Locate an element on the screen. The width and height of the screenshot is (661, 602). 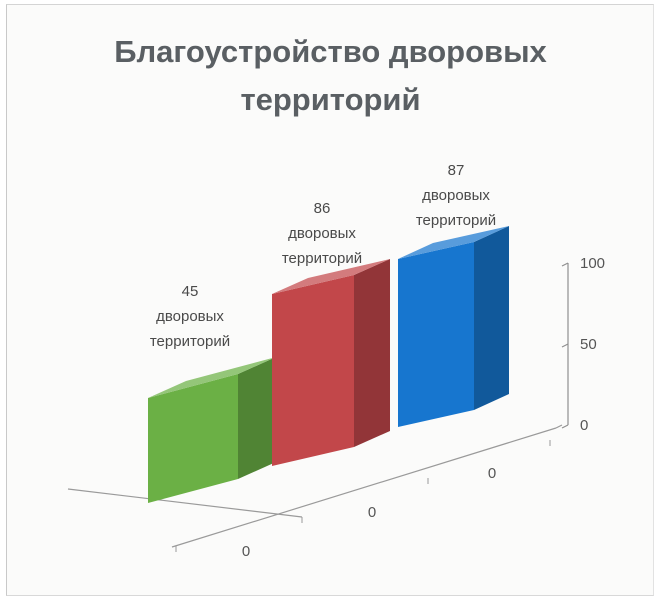
x-axis-line is located at coordinates (364, 487).